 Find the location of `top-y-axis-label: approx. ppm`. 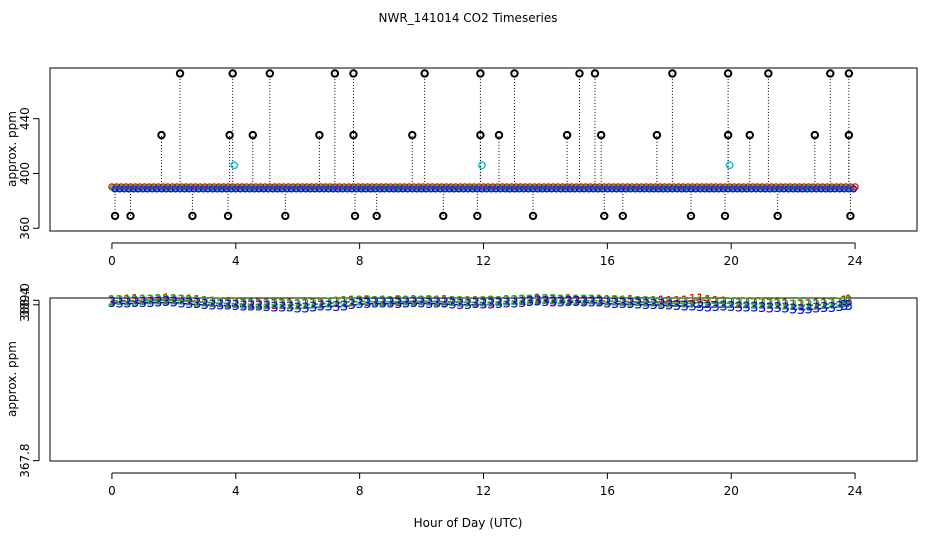

top-y-axis-label: approx. ppm is located at coordinates (12, 149).